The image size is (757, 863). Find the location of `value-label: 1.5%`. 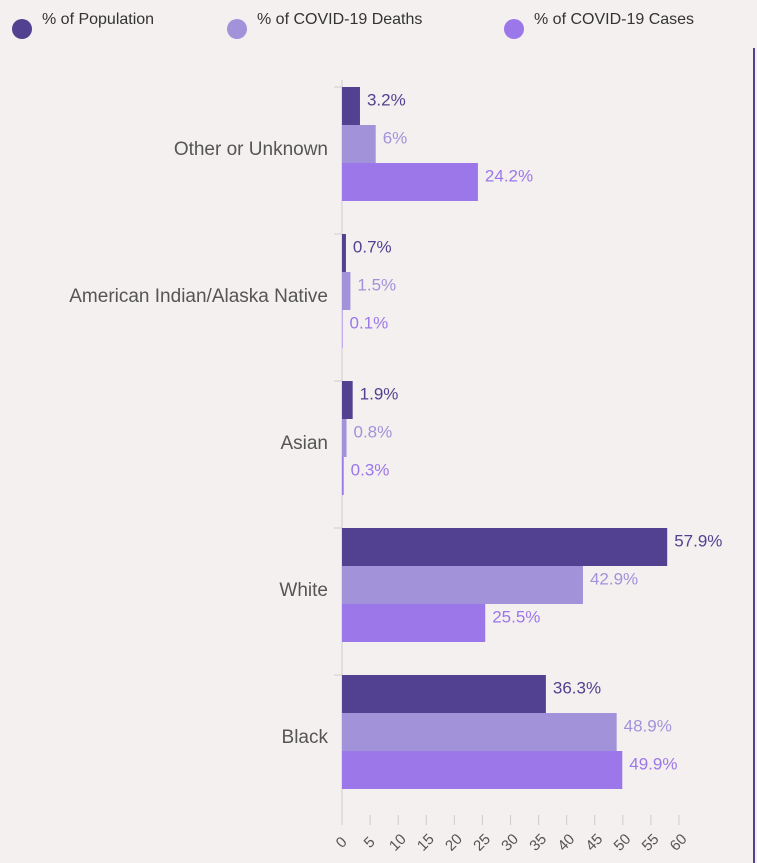

value-label: 1.5% is located at coordinates (376, 284).